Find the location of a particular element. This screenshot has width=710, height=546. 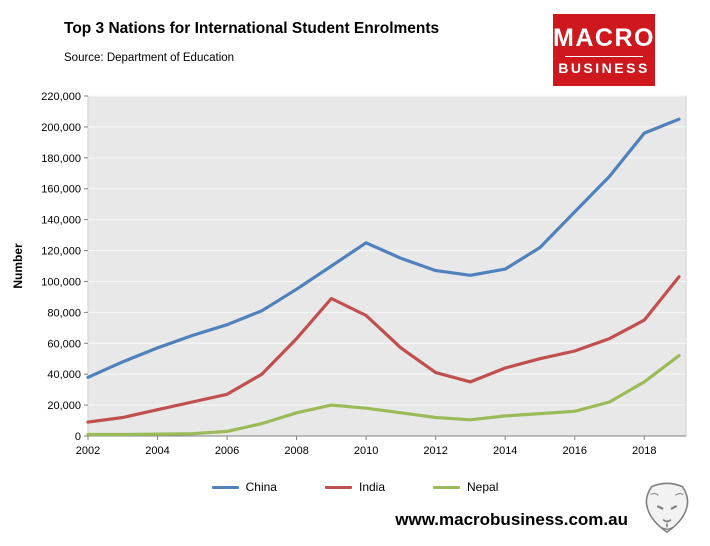

svg-text: 2010 is located at coordinates (366, 451).